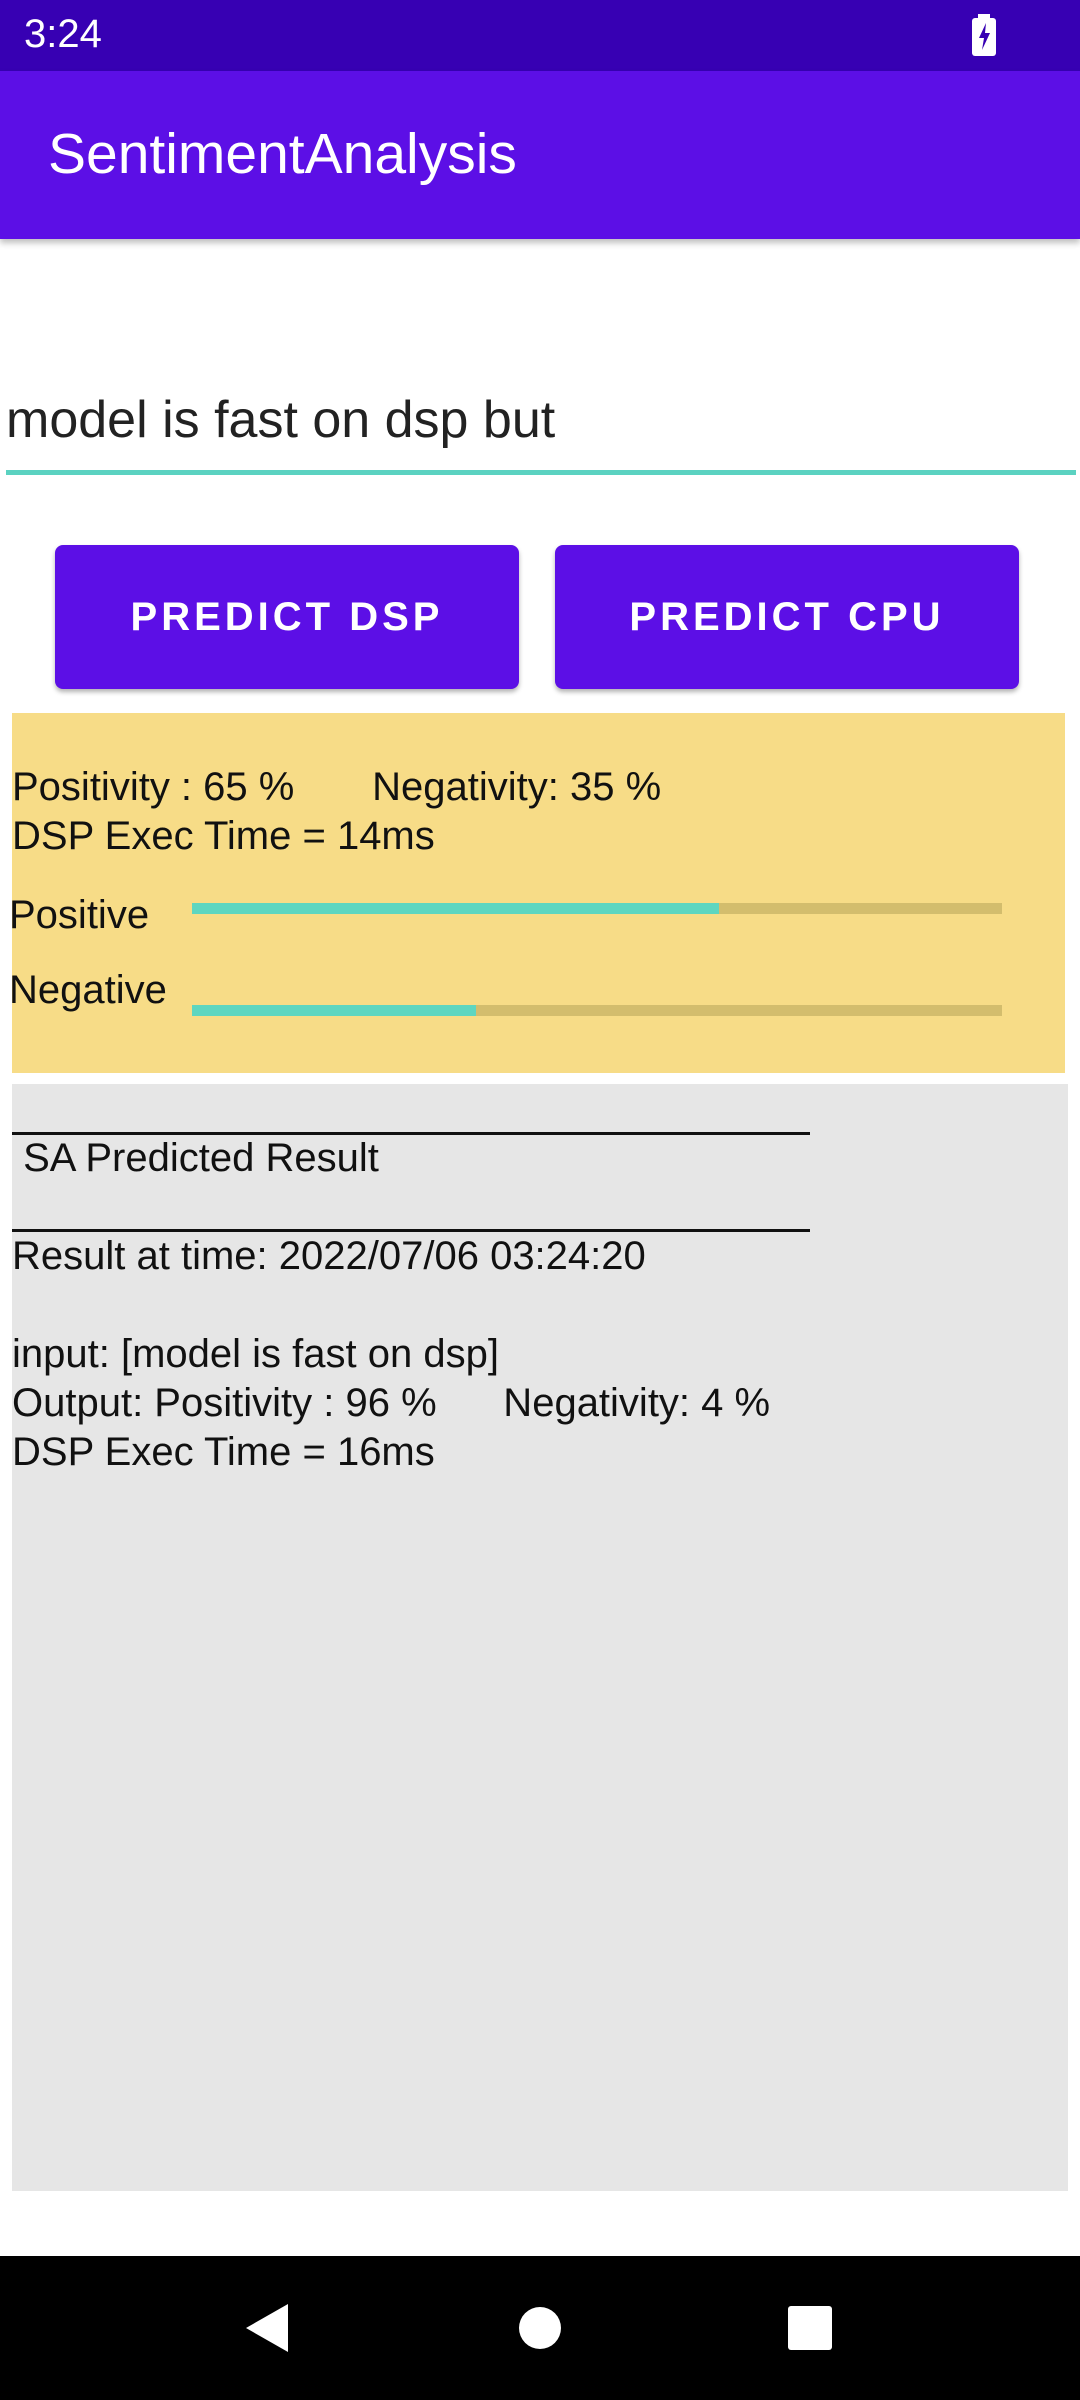 The image size is (1080, 2400). What do you see at coordinates (540, 35) in the screenshot?
I see `status-bar: 3:24` at bounding box center [540, 35].